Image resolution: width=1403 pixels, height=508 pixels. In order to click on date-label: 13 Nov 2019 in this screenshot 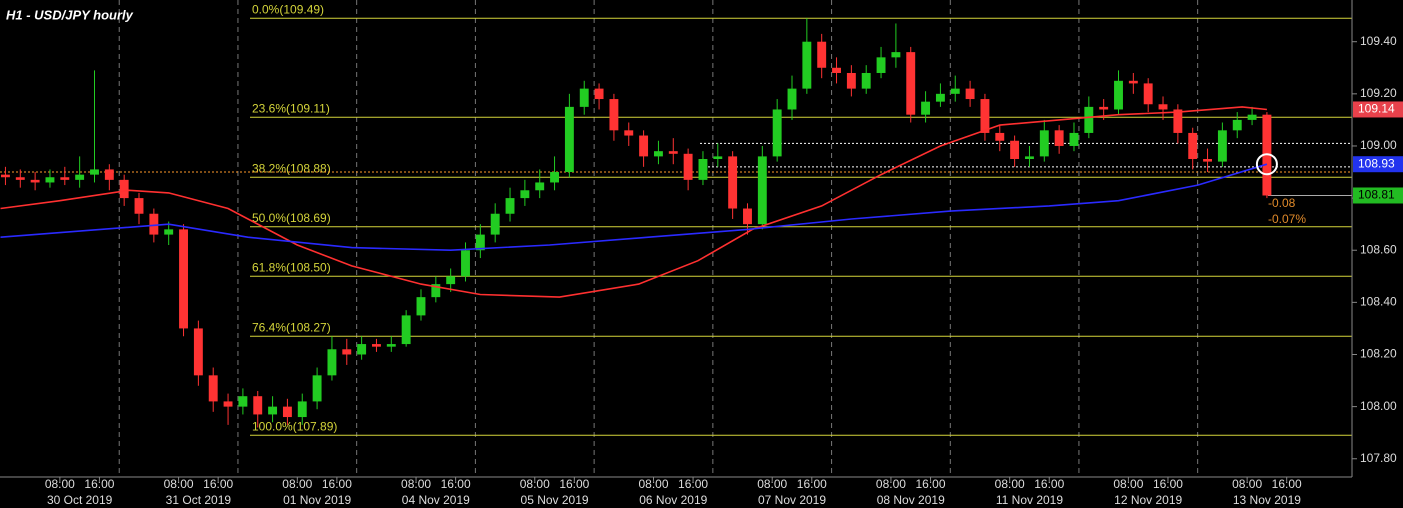, I will do `click(1267, 500)`.